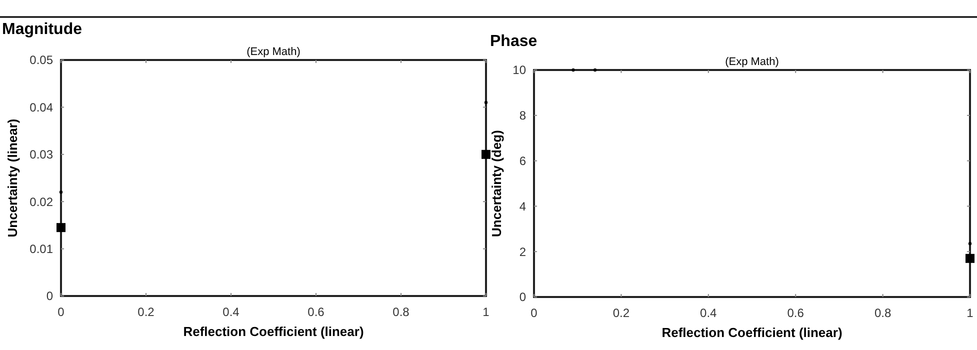  I want to click on chart-title: Phase, so click(514, 41).